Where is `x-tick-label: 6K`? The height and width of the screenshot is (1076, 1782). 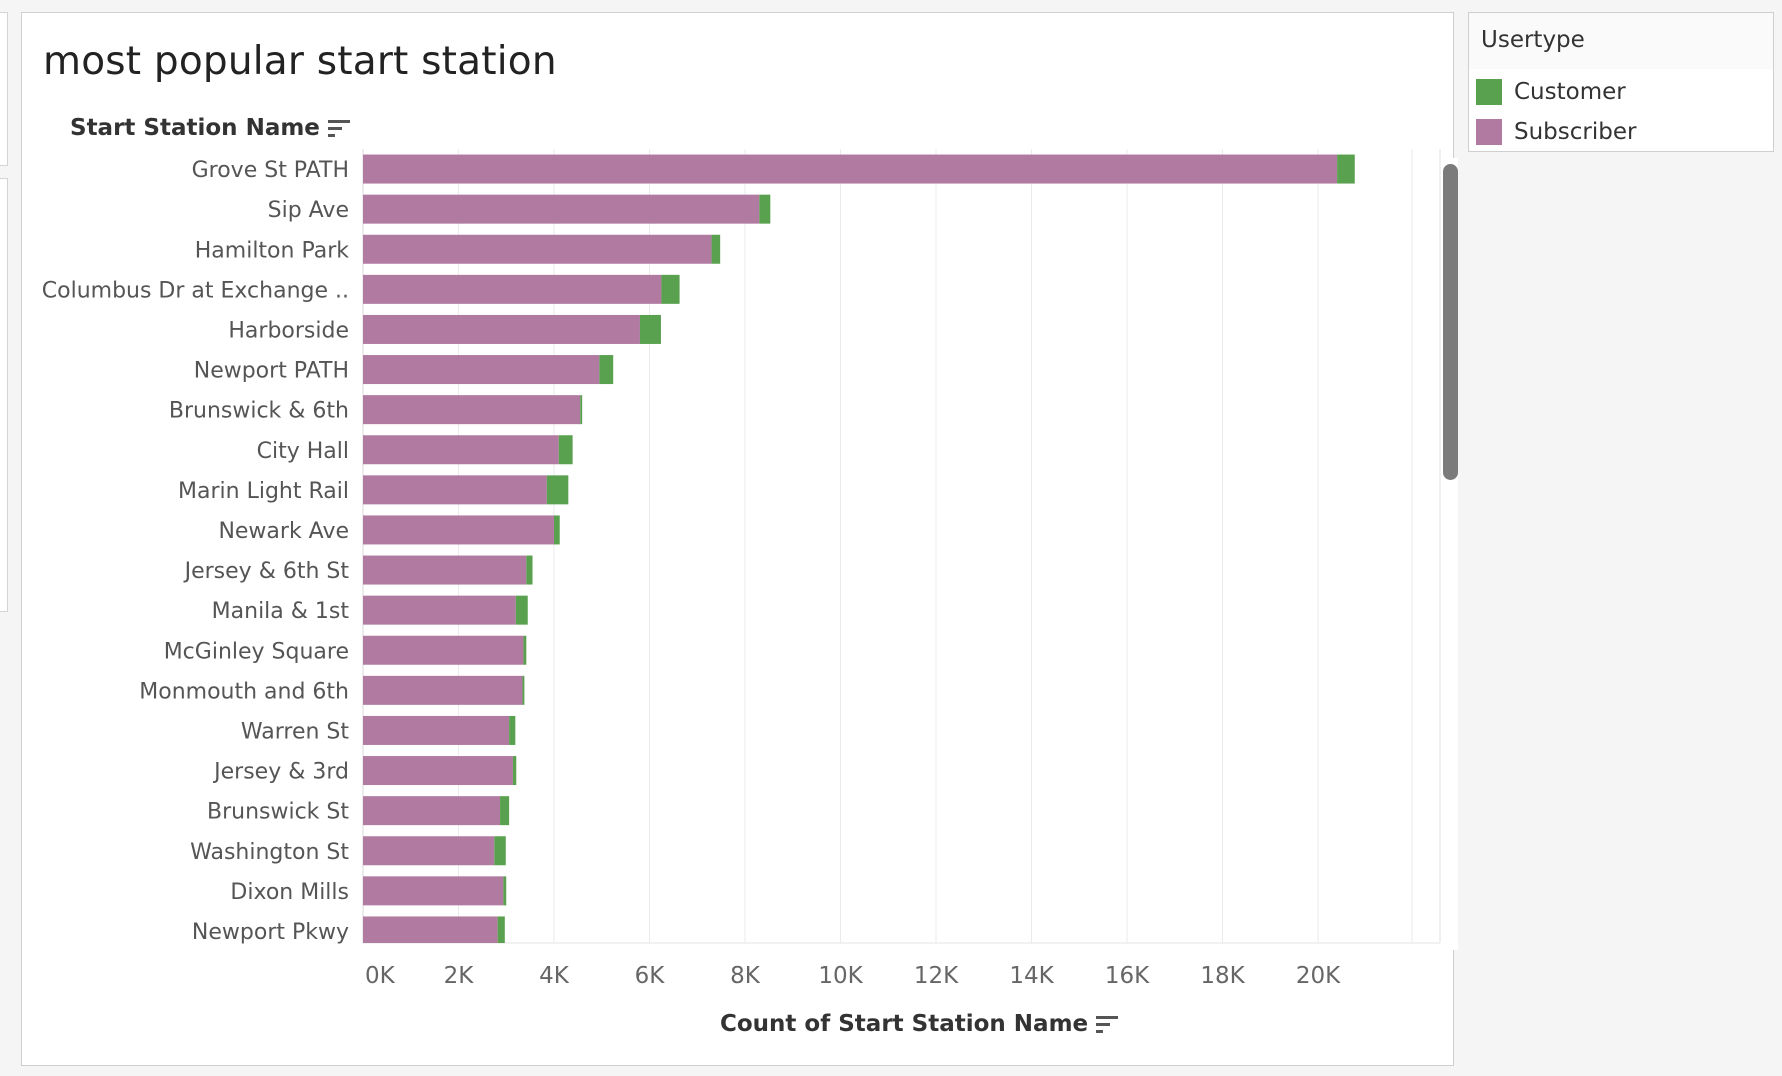
x-tick-label: 6K is located at coordinates (650, 976).